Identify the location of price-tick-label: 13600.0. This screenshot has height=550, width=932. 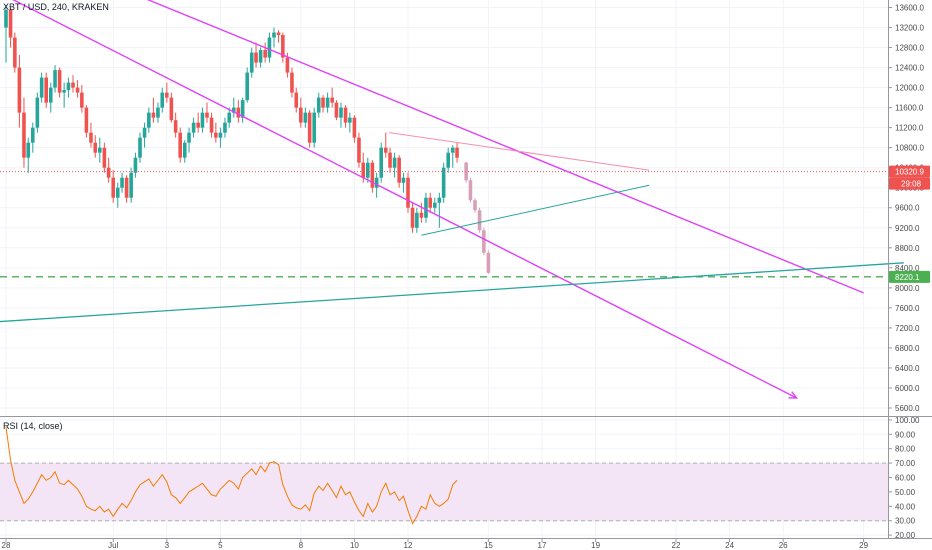
(909, 8).